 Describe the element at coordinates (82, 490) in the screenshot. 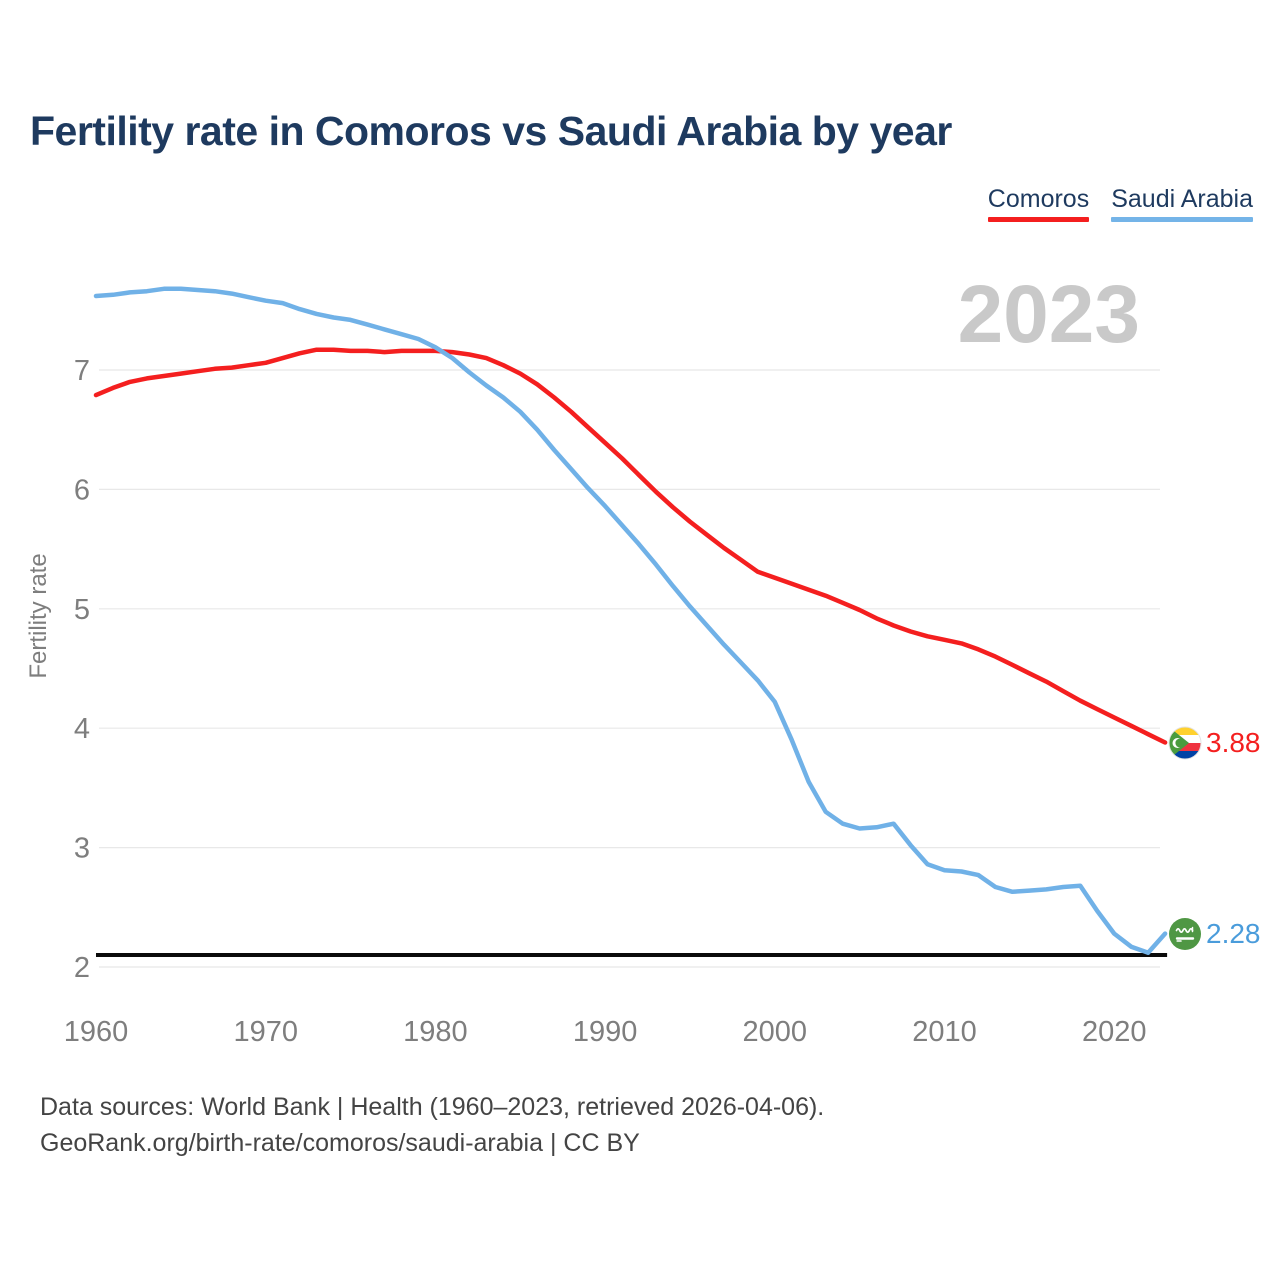

I see `y-tick-label-6: 6` at that location.